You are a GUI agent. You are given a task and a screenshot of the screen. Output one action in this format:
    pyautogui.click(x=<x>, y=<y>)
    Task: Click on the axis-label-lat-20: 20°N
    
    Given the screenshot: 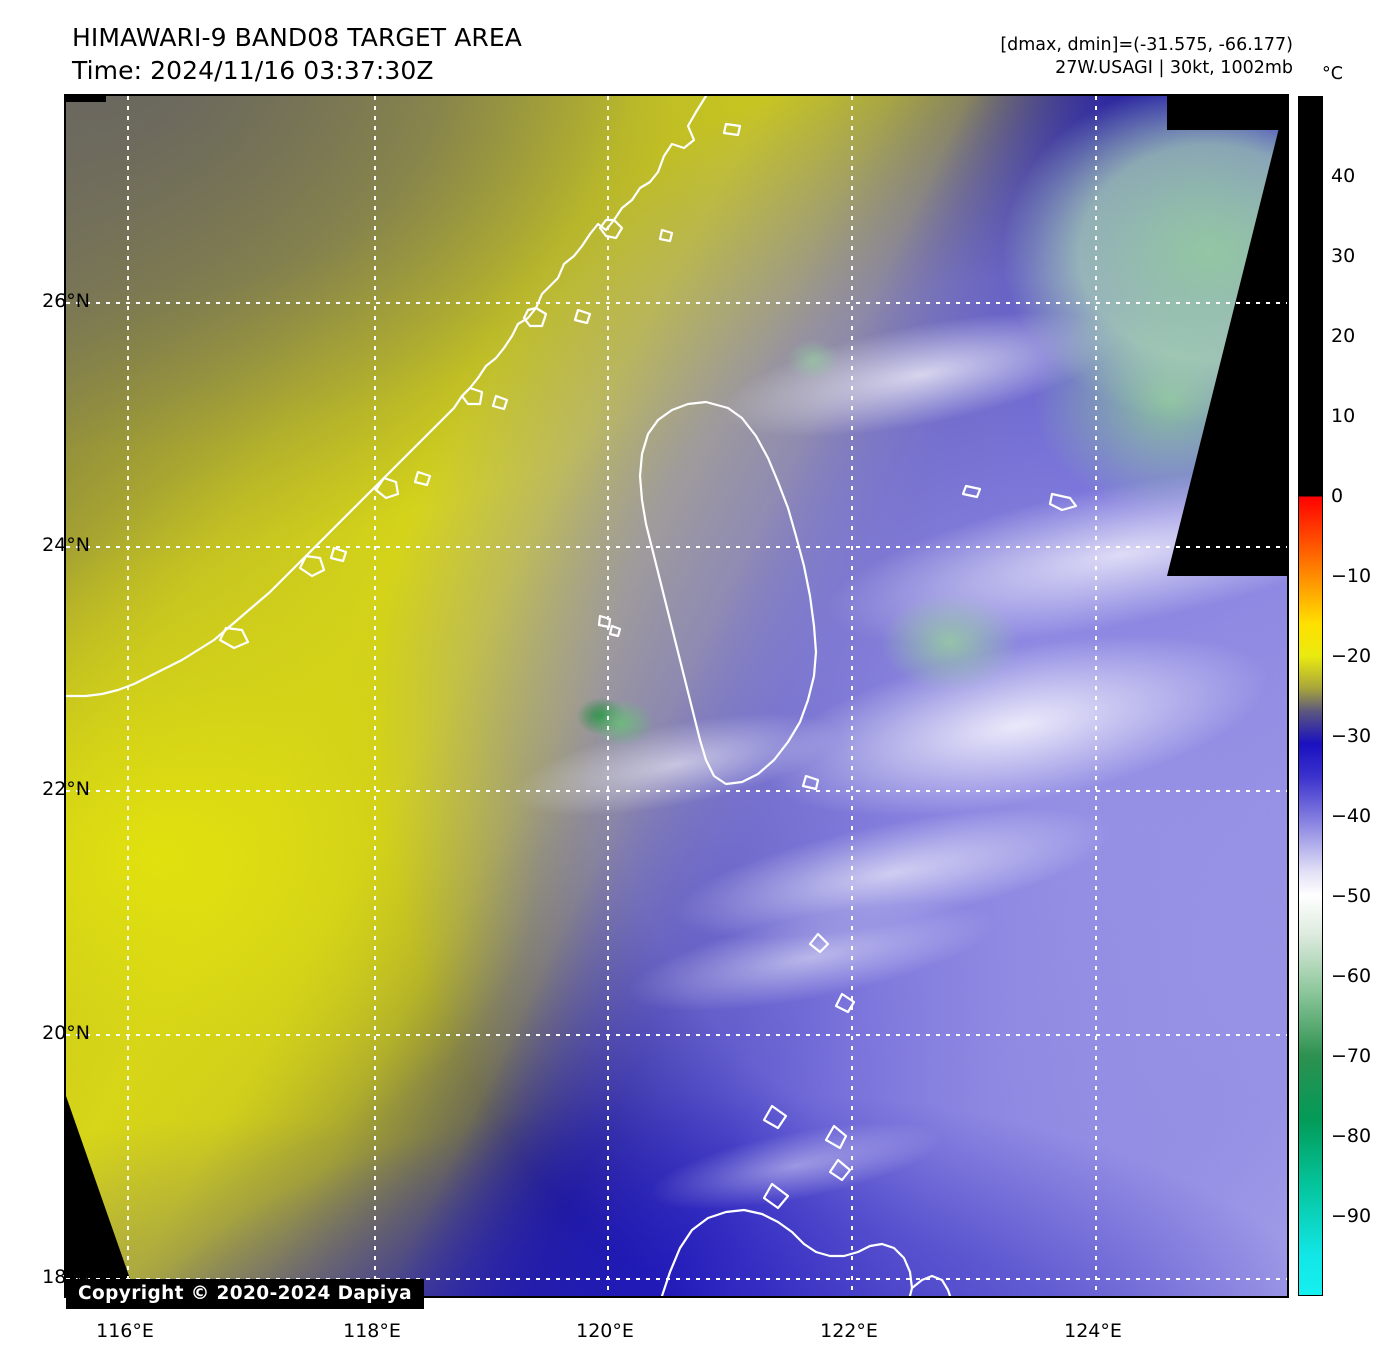 What is the action you would take?
    pyautogui.click(x=66, y=1033)
    